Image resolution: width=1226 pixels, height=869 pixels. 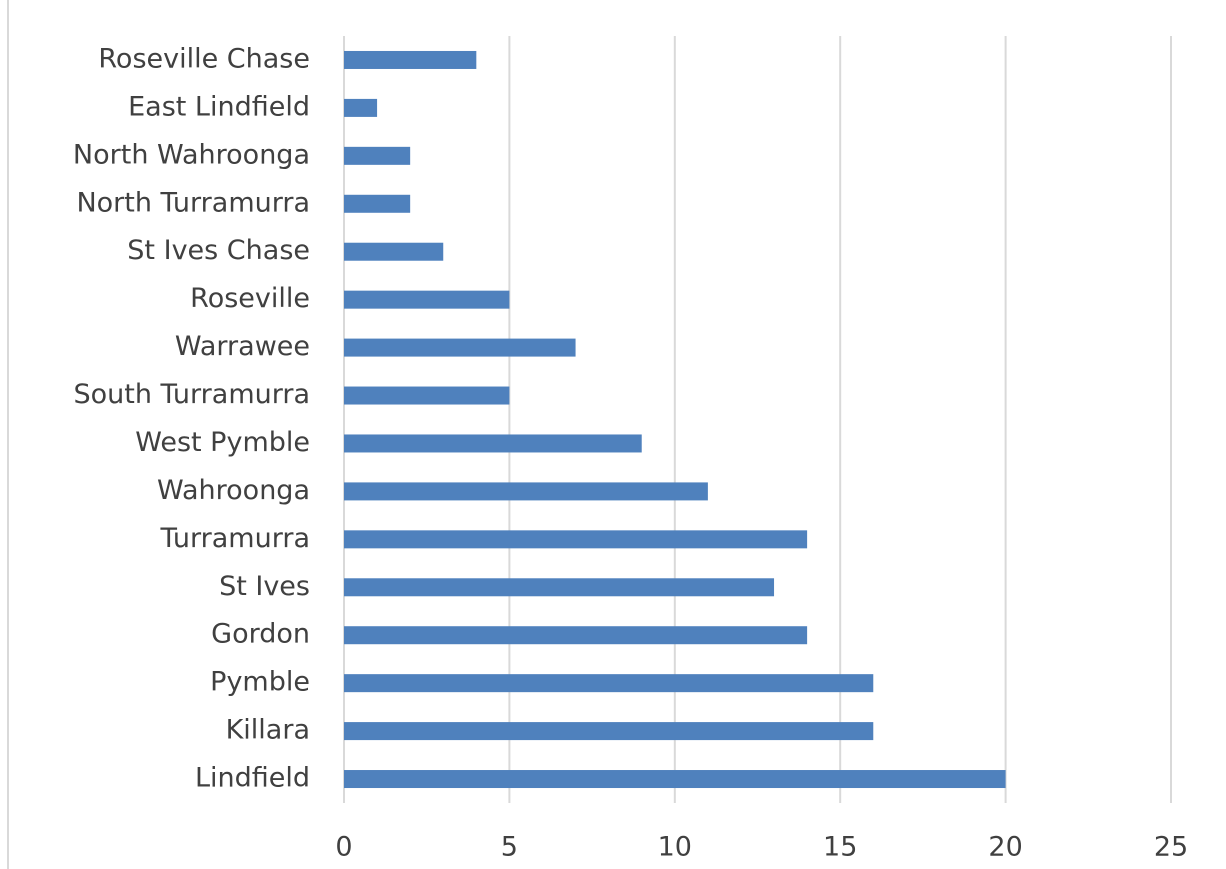 What do you see at coordinates (191, 394) in the screenshot?
I see `y-tick-label: South Turramurra` at bounding box center [191, 394].